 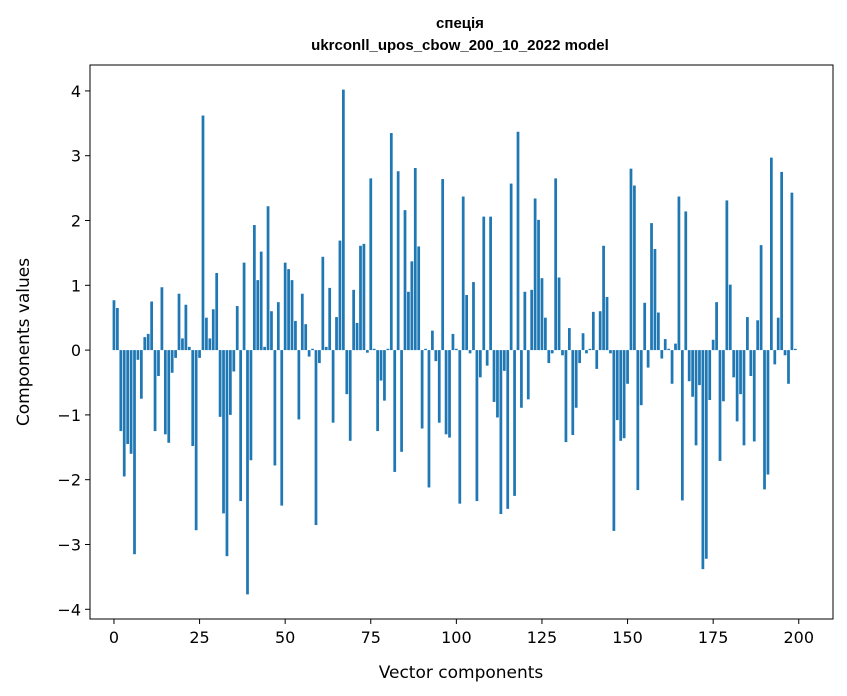 What do you see at coordinates (76, 350) in the screenshot?
I see `y-tick-label: 0` at bounding box center [76, 350].